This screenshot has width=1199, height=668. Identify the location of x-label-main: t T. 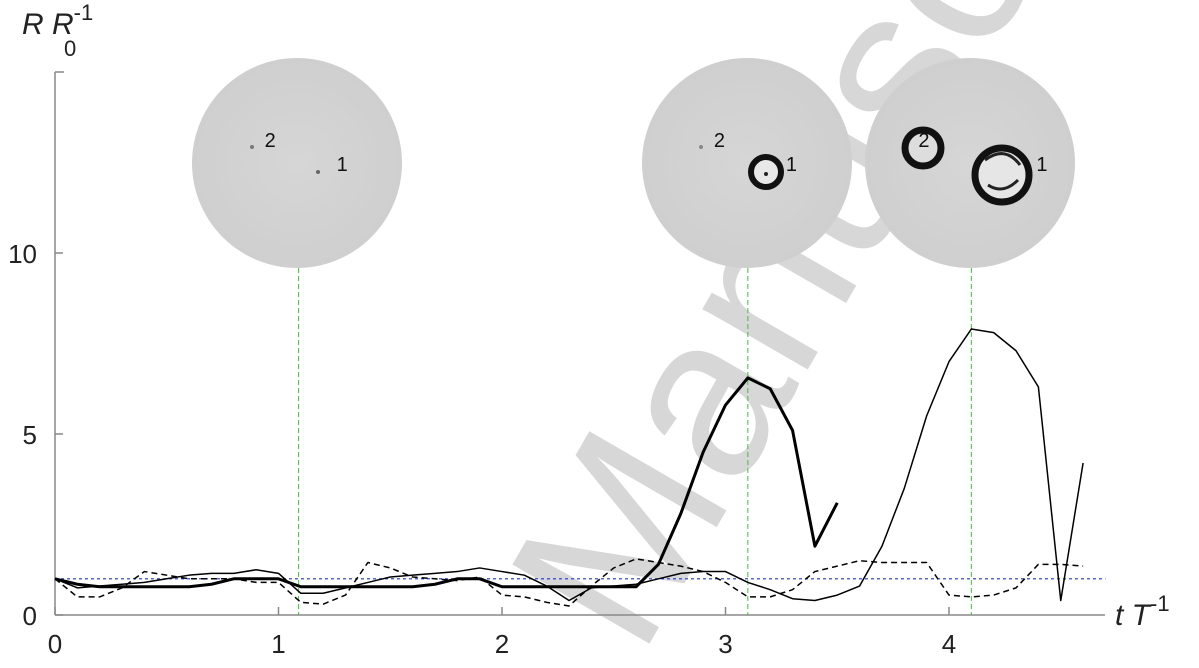
(1134, 615).